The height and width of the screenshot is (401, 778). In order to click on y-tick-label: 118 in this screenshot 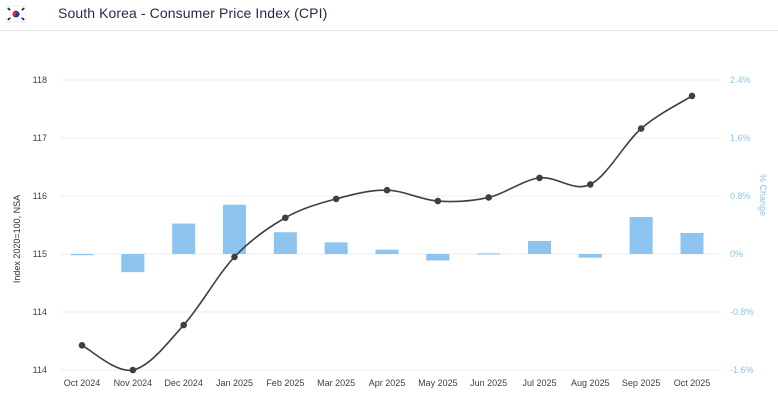, I will do `click(40, 80)`.